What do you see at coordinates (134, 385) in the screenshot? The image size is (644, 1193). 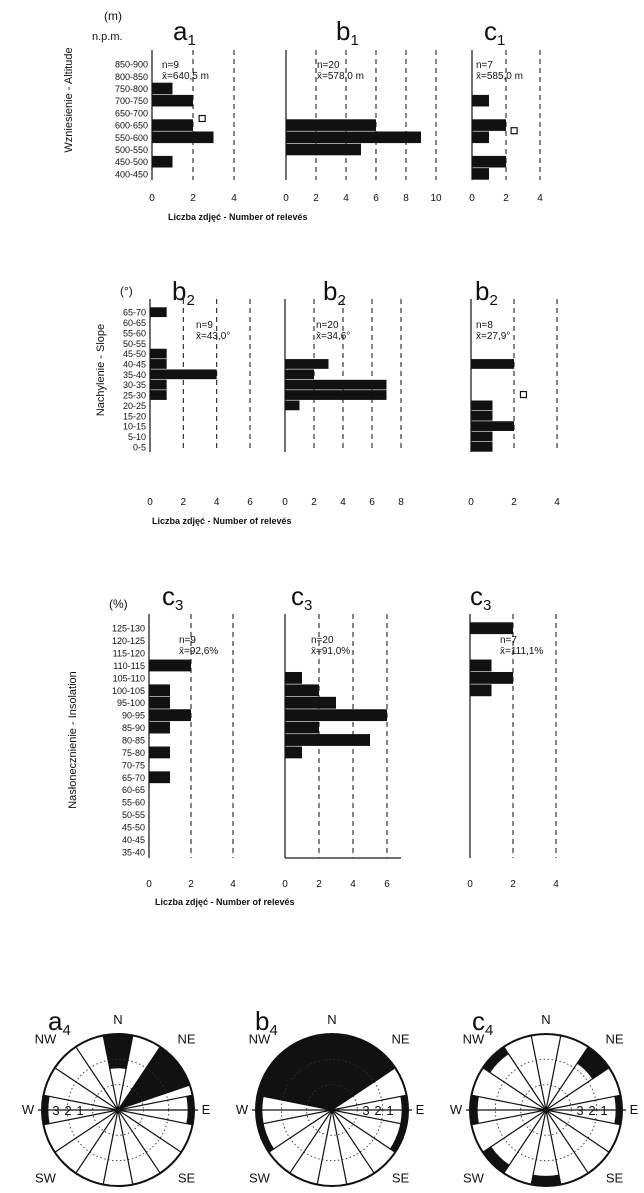 I see `category-tick-label: 30-35` at bounding box center [134, 385].